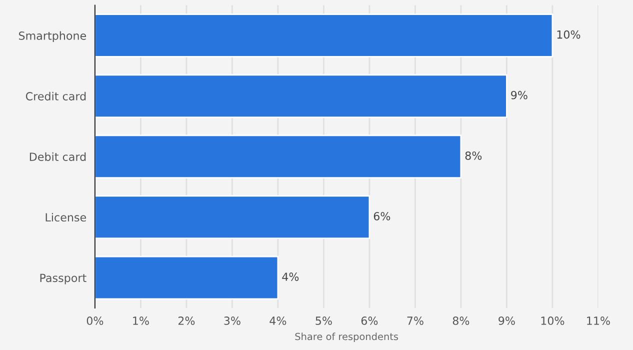  I want to click on x-tick-label: 7%, so click(415, 320).